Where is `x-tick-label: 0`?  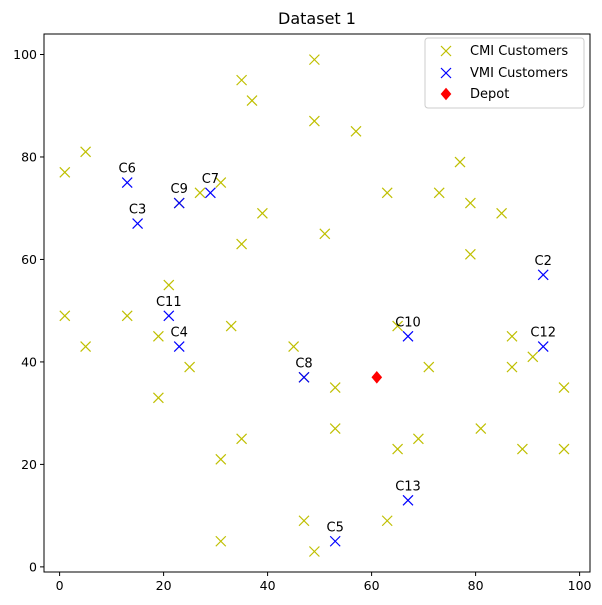 x-tick-label: 0 is located at coordinates (60, 585).